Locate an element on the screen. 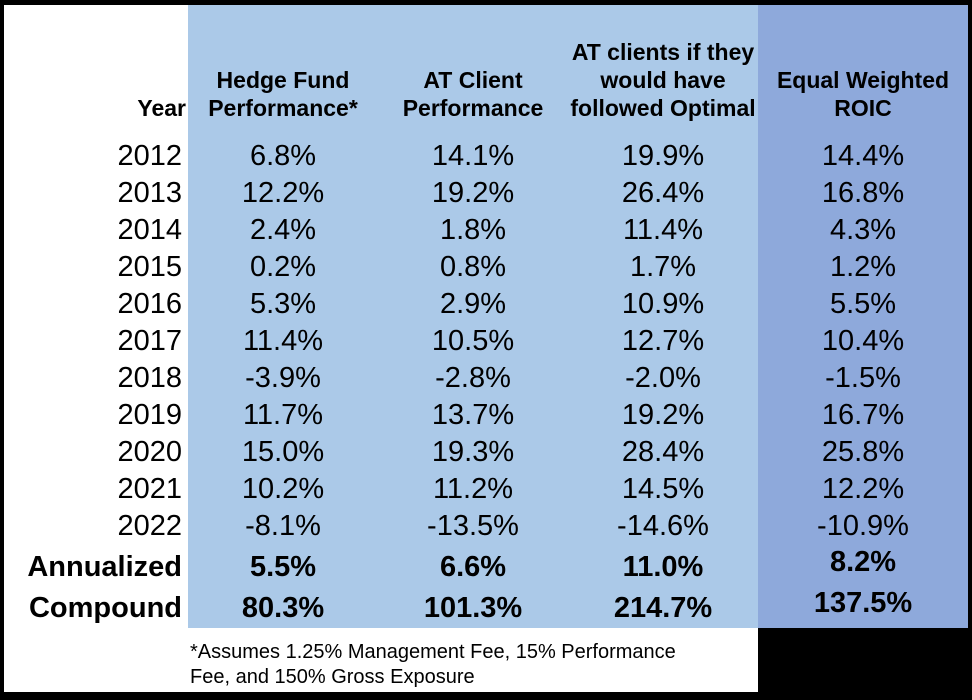  value-cell-hedge-fund: 11.7% is located at coordinates (283, 415).